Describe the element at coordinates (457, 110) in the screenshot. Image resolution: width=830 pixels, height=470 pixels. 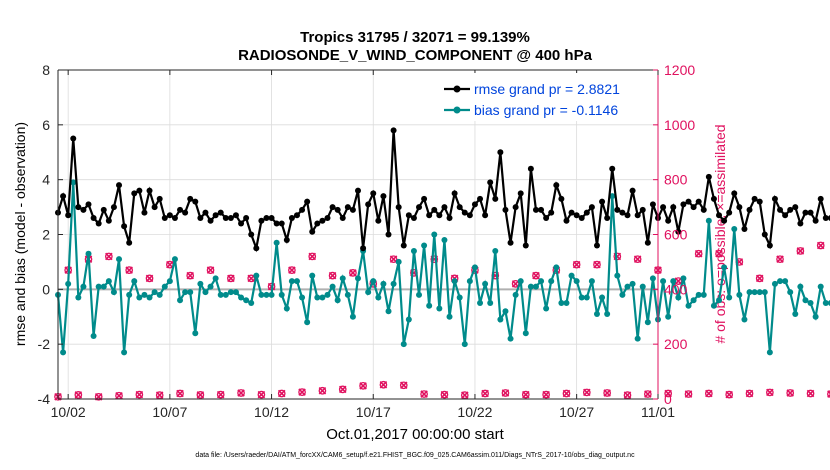
I see `legend-bias-swatch-marker` at that location.